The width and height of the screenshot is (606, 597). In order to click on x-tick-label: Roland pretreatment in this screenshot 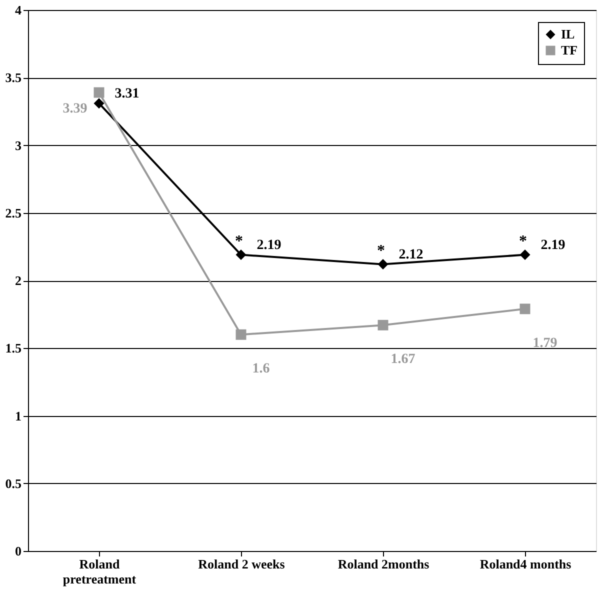, I will do `click(99, 571)`.